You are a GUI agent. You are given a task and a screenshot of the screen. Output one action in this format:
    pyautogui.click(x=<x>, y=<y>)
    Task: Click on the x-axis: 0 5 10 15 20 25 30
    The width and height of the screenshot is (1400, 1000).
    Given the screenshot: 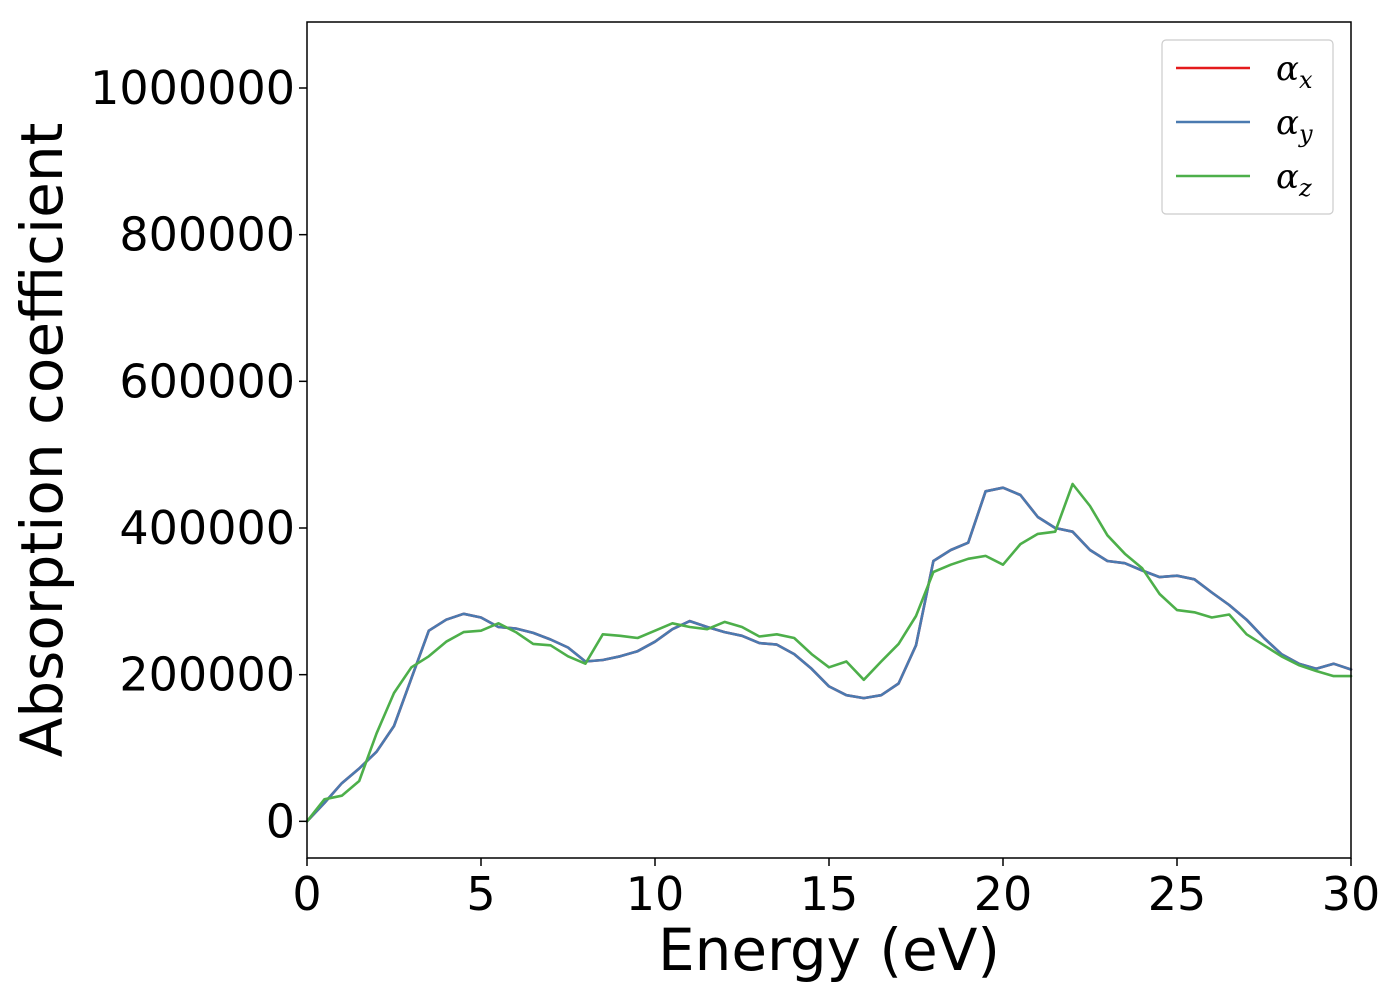 What is the action you would take?
    pyautogui.click(x=836, y=889)
    